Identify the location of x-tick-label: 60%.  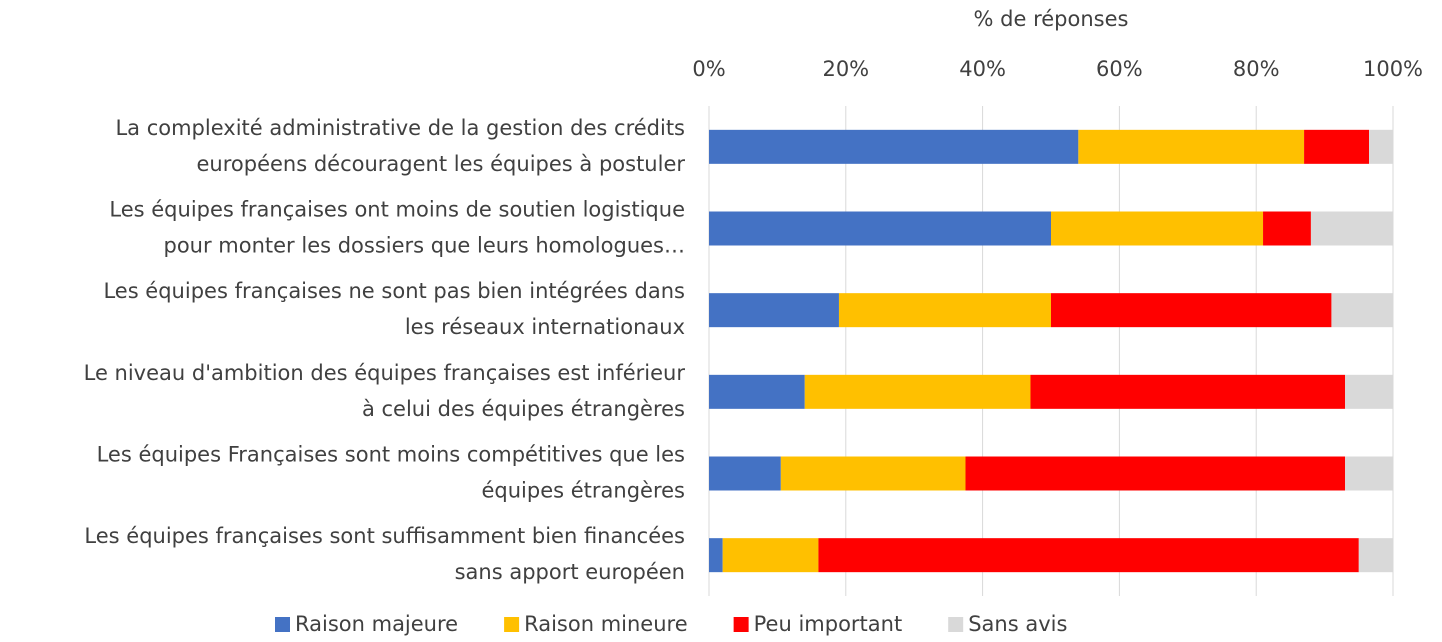
(1119, 69).